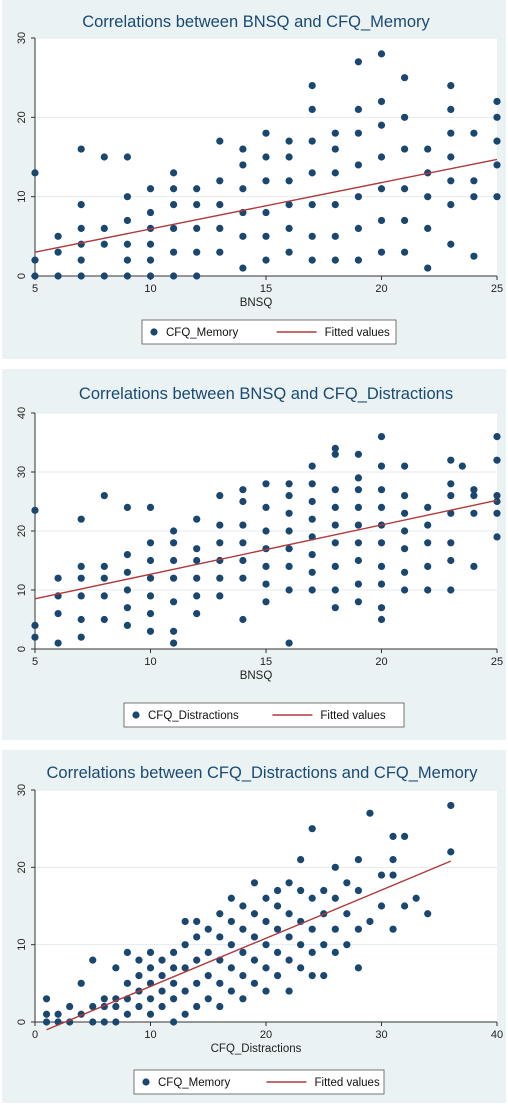 The image size is (508, 1105). Describe the element at coordinates (150, 1035) in the screenshot. I see `x-tick-label-distractions-memory: 10` at that location.